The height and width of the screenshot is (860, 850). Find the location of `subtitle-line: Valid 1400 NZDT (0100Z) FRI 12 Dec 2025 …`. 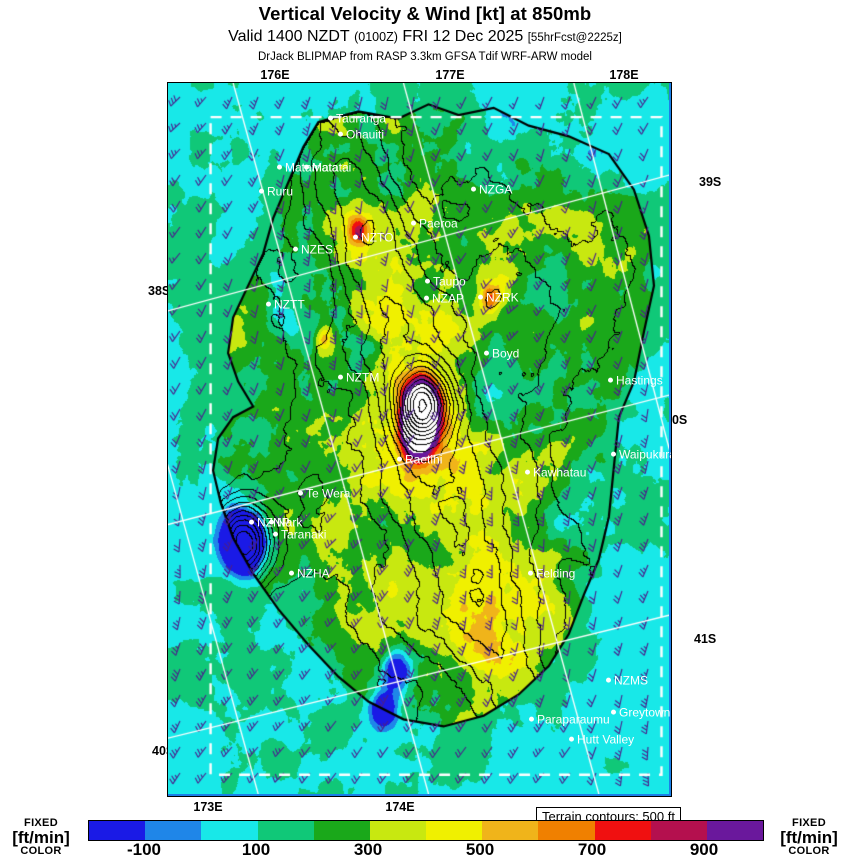

subtitle-line: Valid 1400 NZDT (0100Z) FRI 12 Dec 2025 … is located at coordinates (425, 37).